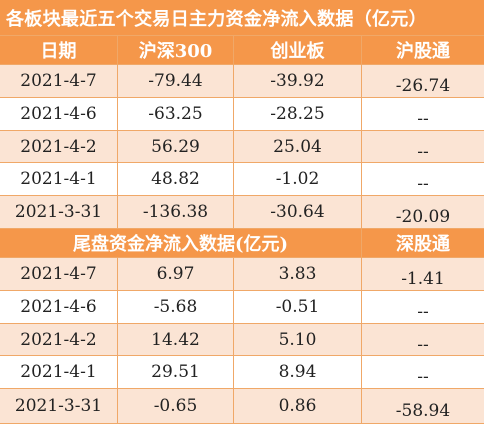  I want to click on table-cell: -79.44, so click(176, 81).